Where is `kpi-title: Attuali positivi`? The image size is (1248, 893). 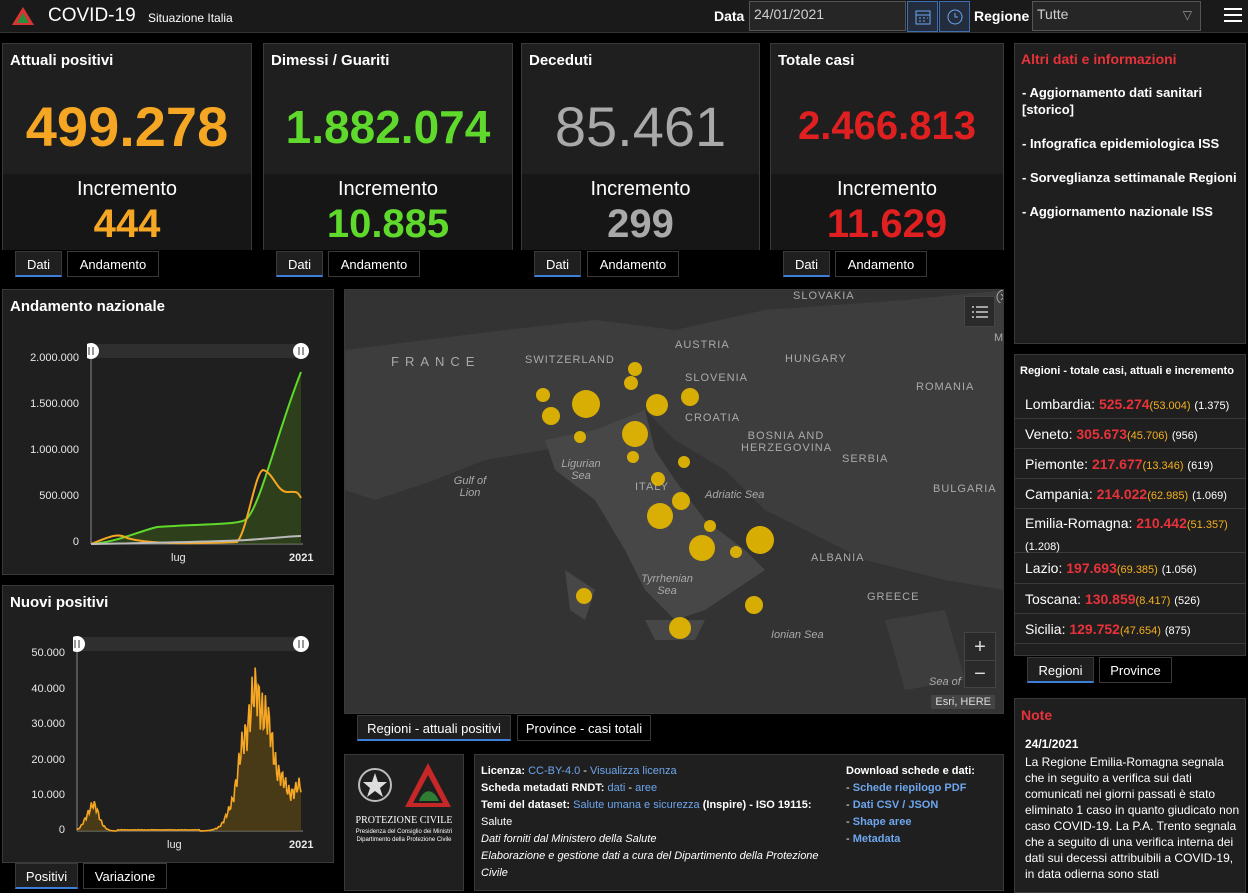 kpi-title: Attuali positivi is located at coordinates (62, 60).